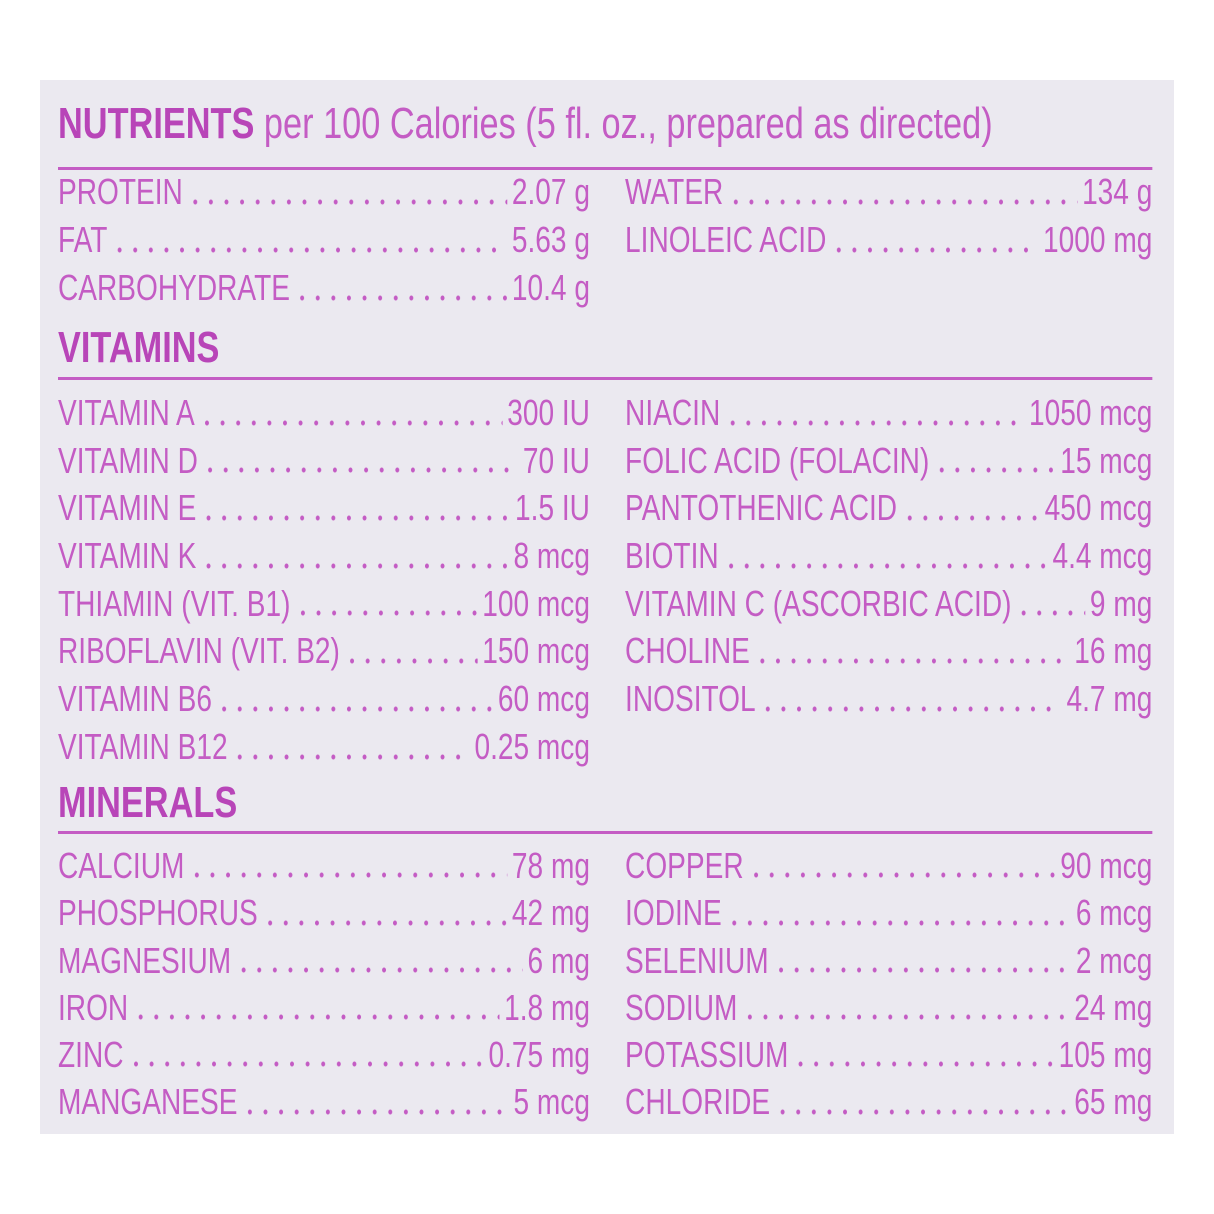  Describe the element at coordinates (83, 239) in the screenshot. I see `nutrient-name: FAT` at that location.